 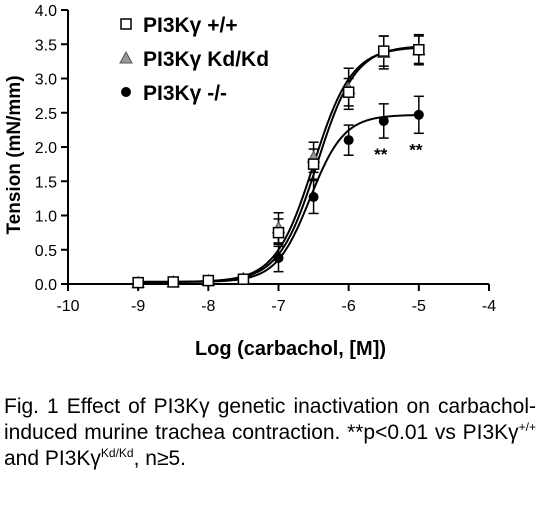 What do you see at coordinates (206, 59) in the screenshot?
I see `legend-label: PI3Kγ Kd/Kd` at bounding box center [206, 59].